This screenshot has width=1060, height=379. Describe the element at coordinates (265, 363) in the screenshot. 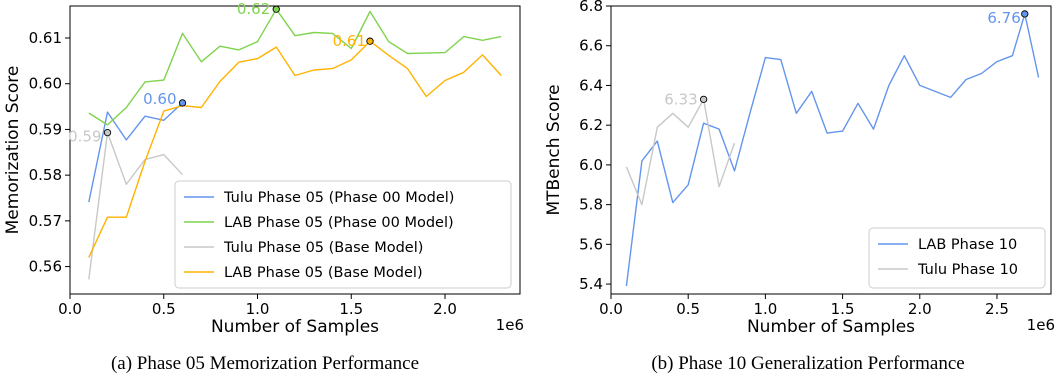

I see `caption-left: (a) Phase 05 Memorization Performance` at that location.